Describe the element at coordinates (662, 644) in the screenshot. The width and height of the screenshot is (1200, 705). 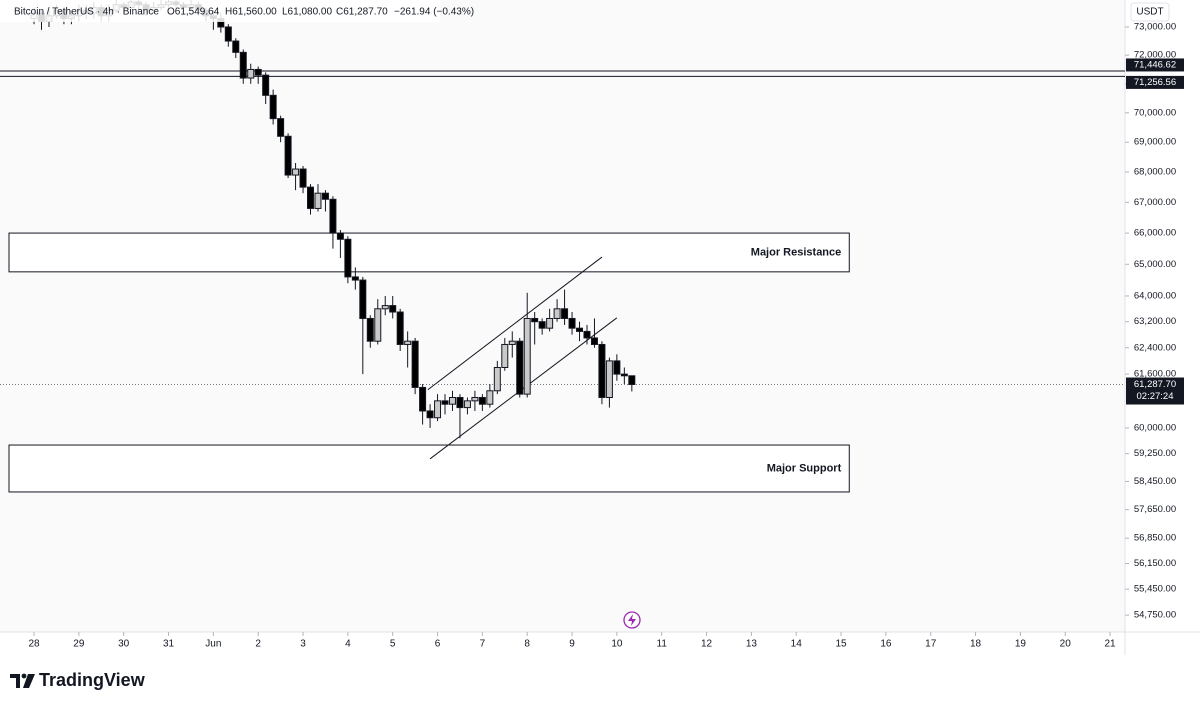
I see `x-tick-label: 11` at that location.